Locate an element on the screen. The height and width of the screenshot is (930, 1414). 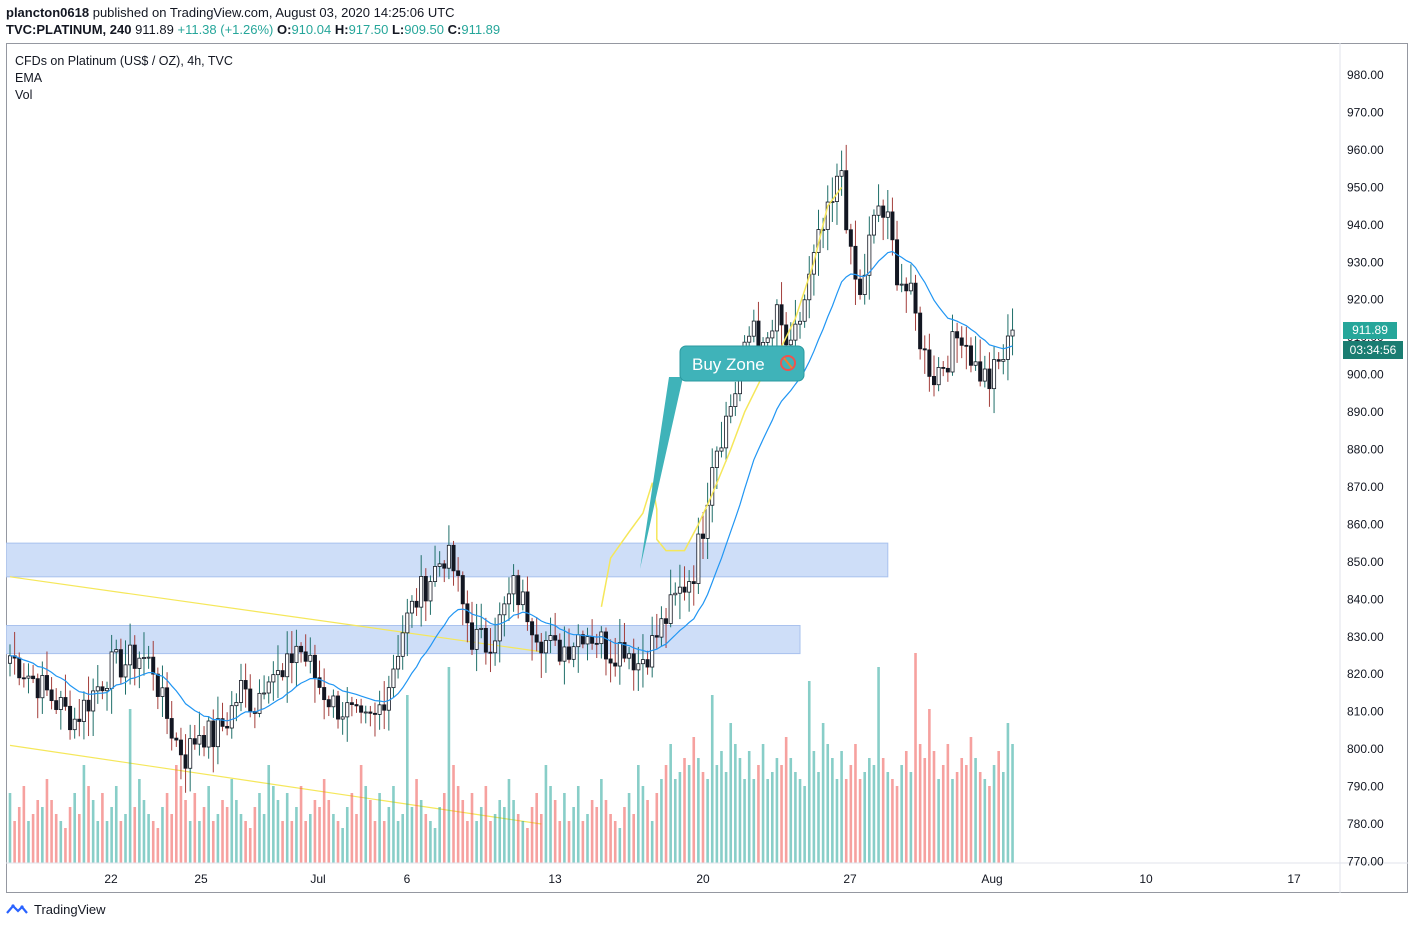
callout-box is located at coordinates (742, 363).